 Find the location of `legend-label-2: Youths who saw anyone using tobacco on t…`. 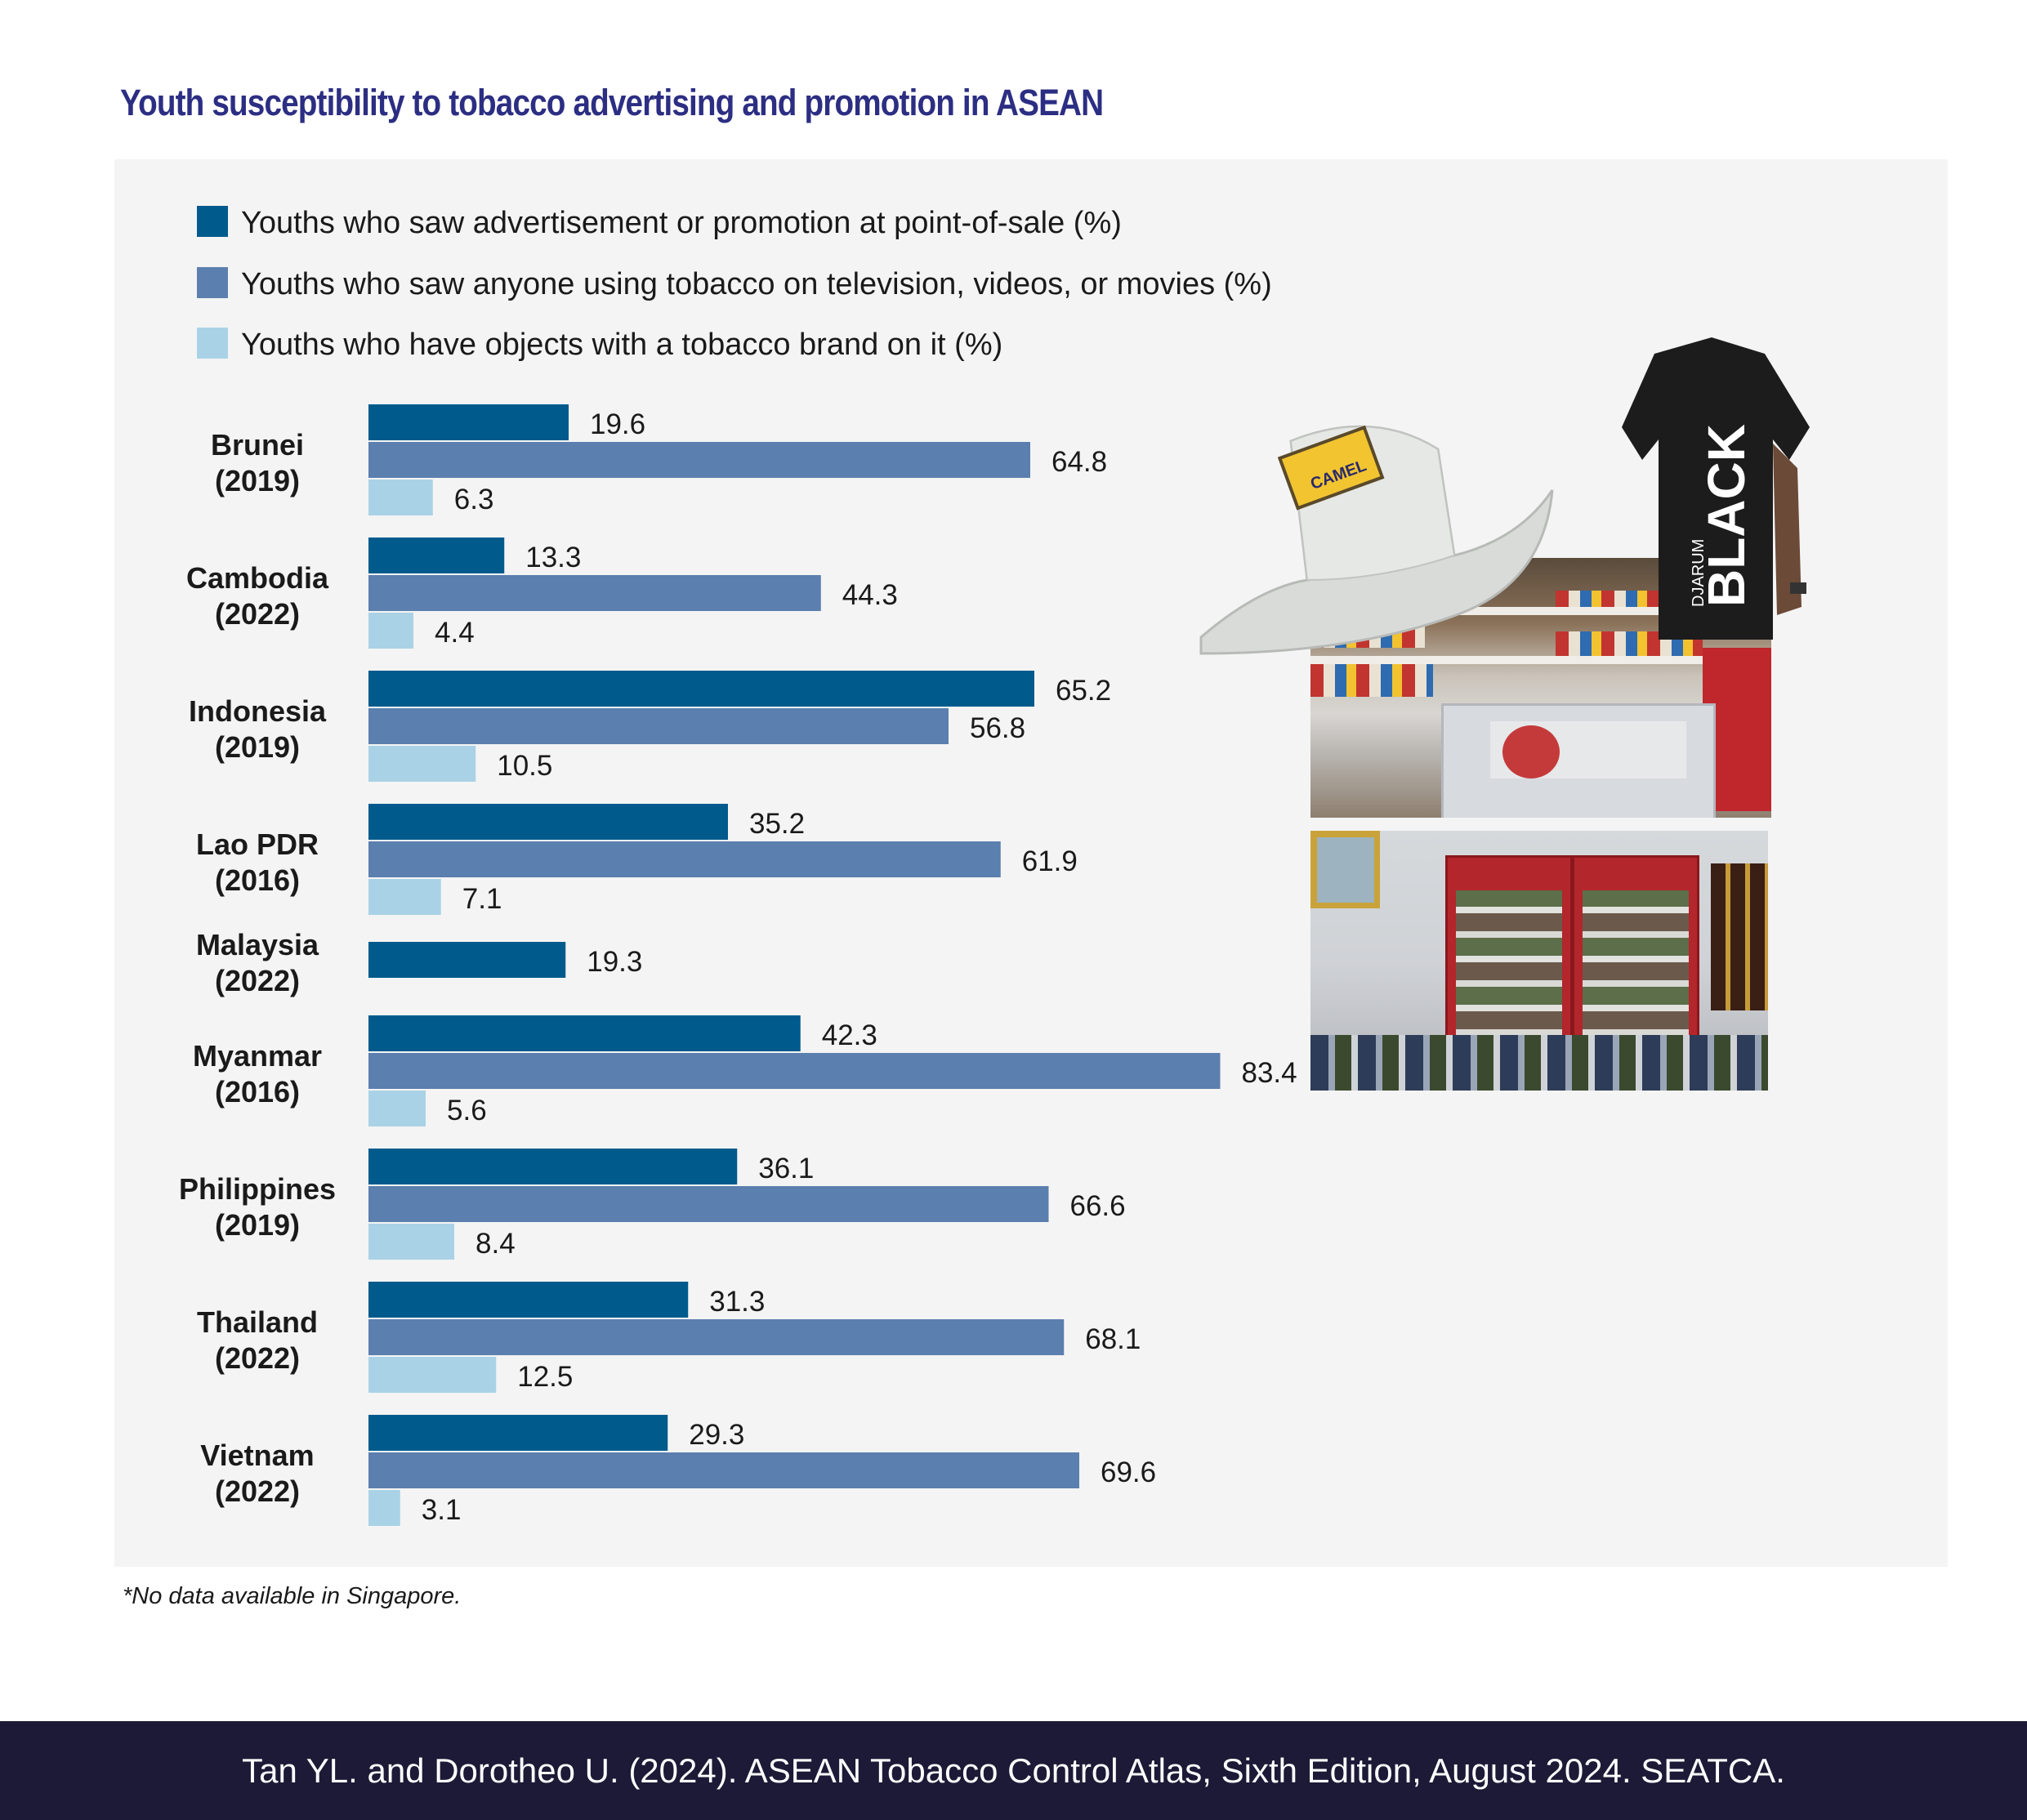

legend-label-2: Youths who saw anyone using tobacco on t… is located at coordinates (756, 284).